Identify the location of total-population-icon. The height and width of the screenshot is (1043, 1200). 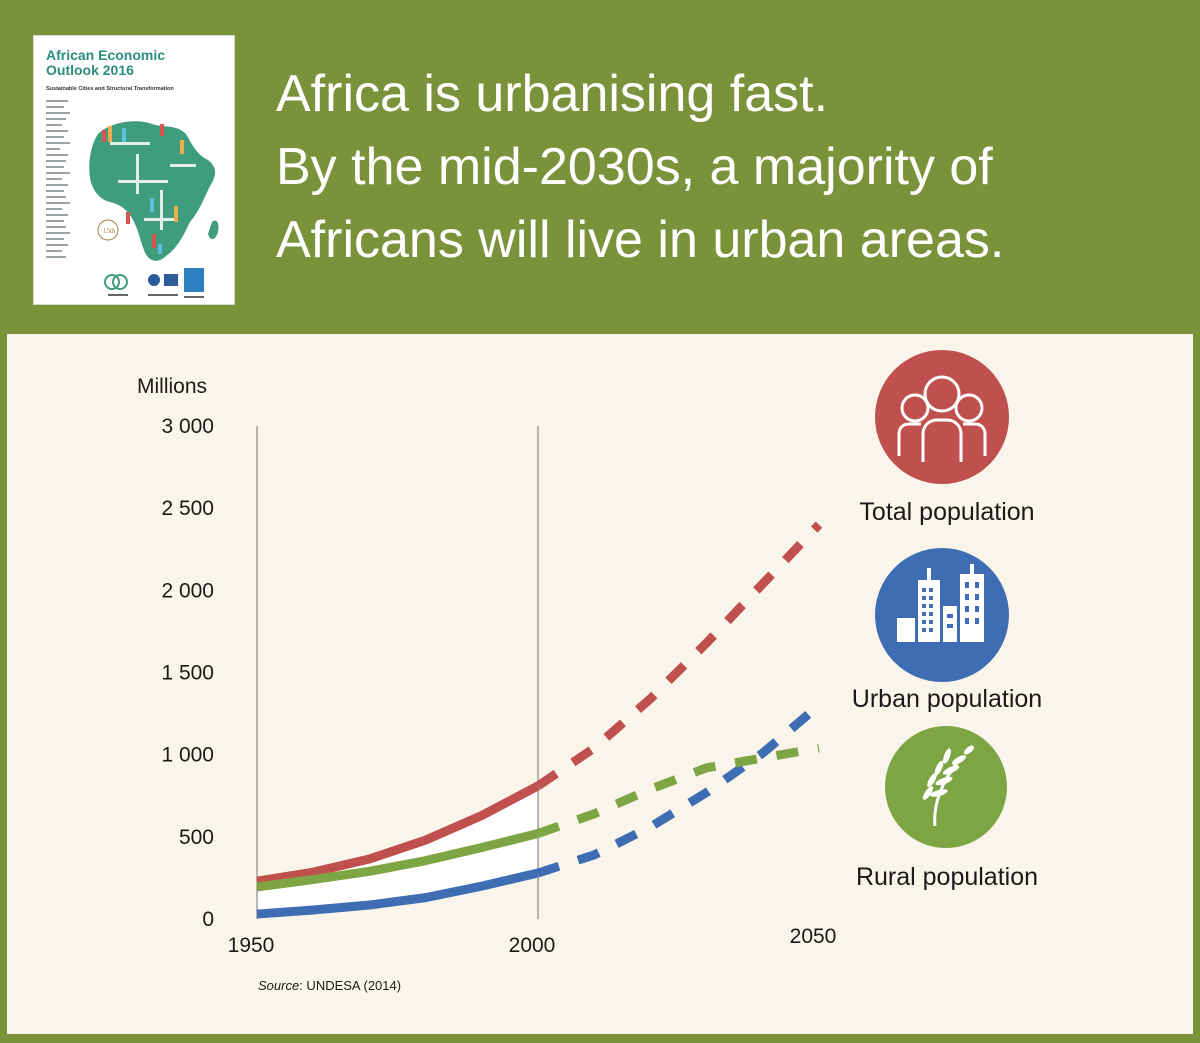
(942, 417).